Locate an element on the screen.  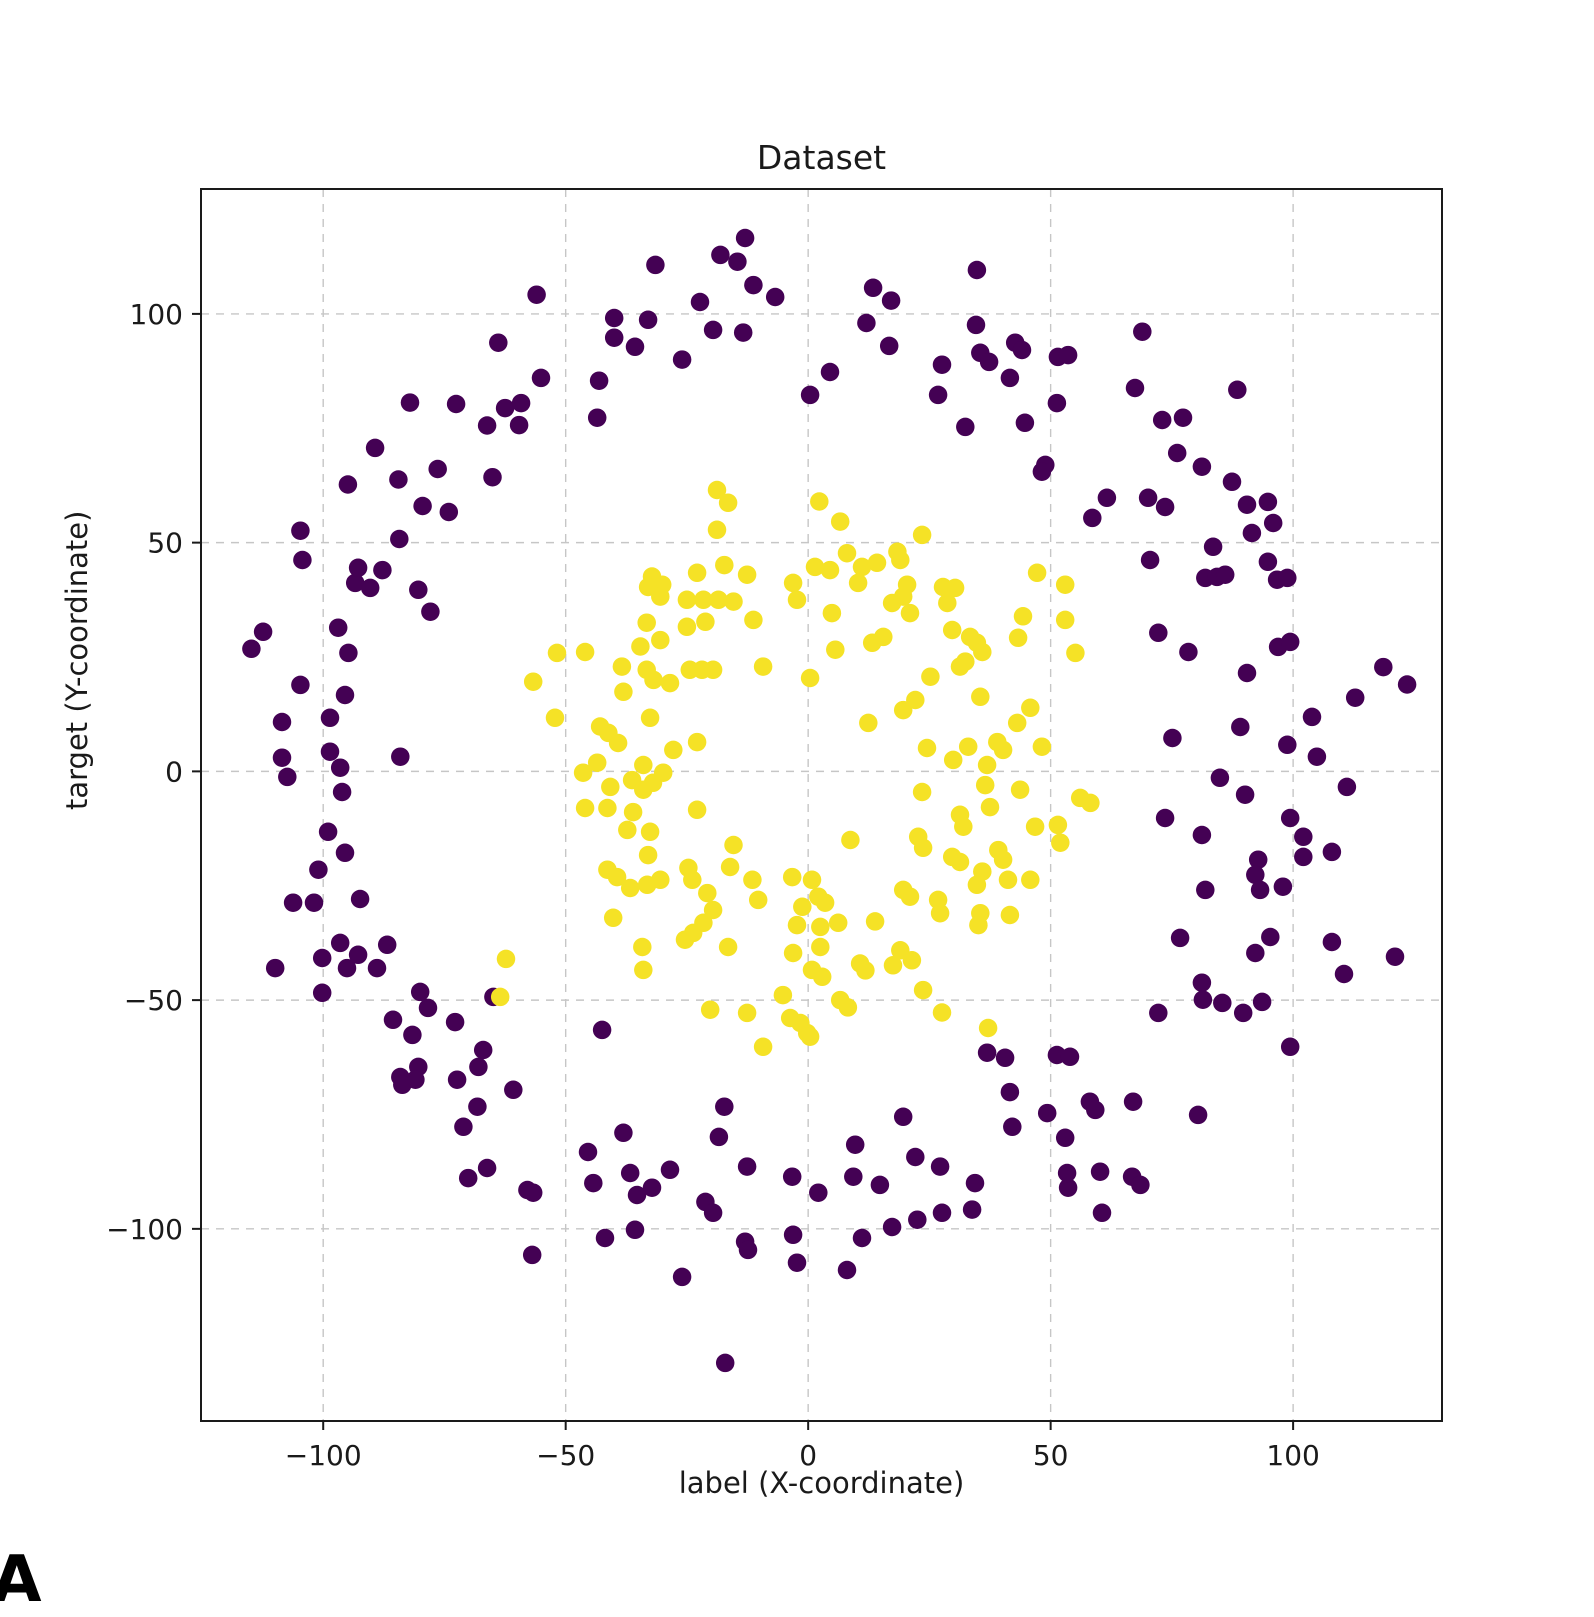
y-tick-label: 0 is located at coordinates (174, 771).